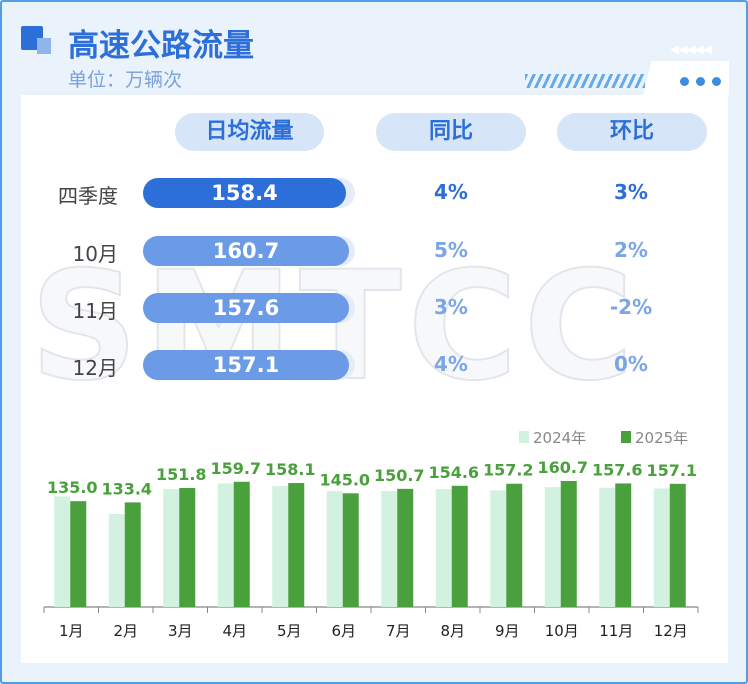  Describe the element at coordinates (344, 479) in the screenshot. I see `data-label: 145.0` at that location.